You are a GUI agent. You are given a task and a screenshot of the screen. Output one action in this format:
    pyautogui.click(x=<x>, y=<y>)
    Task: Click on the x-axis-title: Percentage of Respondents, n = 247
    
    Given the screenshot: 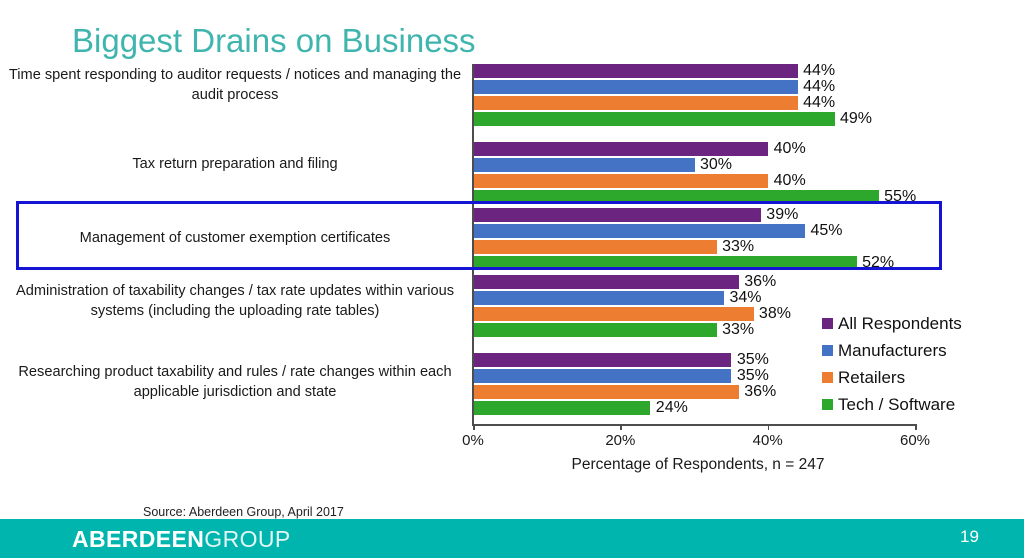 What is the action you would take?
    pyautogui.click(x=698, y=464)
    